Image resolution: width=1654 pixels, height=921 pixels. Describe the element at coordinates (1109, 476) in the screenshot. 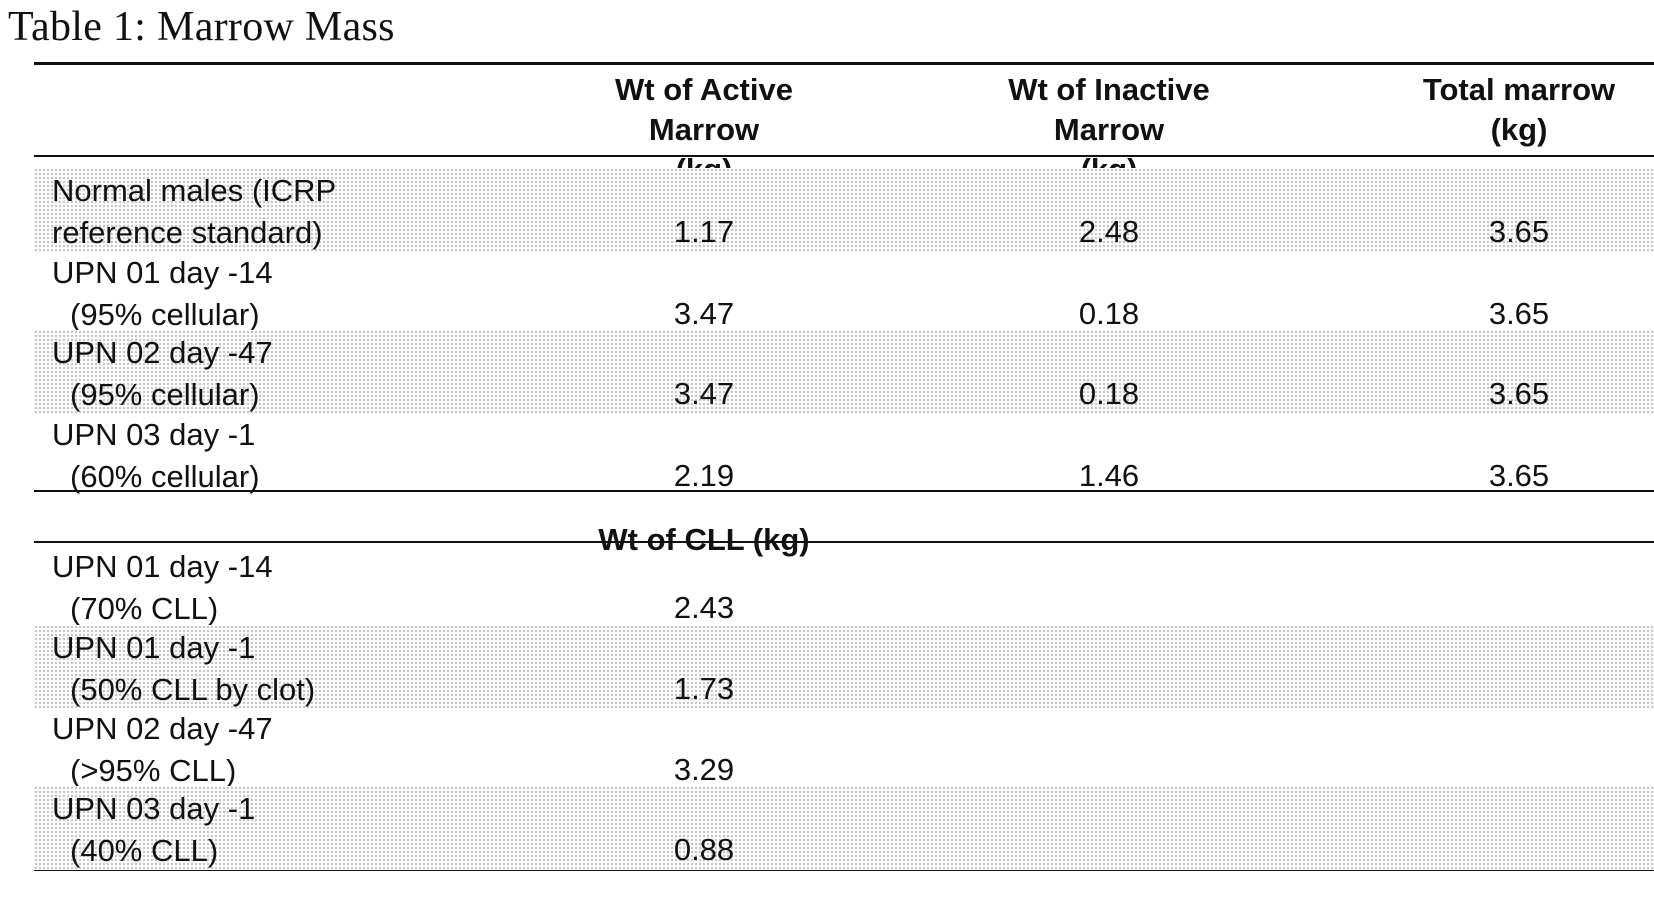

I see `cell-inactive: 1.46` at that location.